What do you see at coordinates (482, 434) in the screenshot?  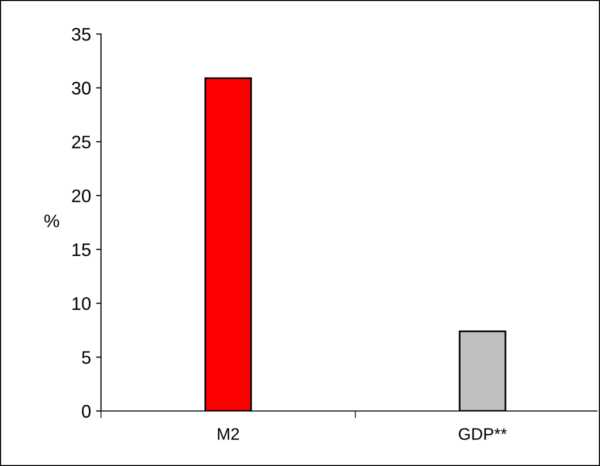 I see `x-tick-label: GDP**` at bounding box center [482, 434].